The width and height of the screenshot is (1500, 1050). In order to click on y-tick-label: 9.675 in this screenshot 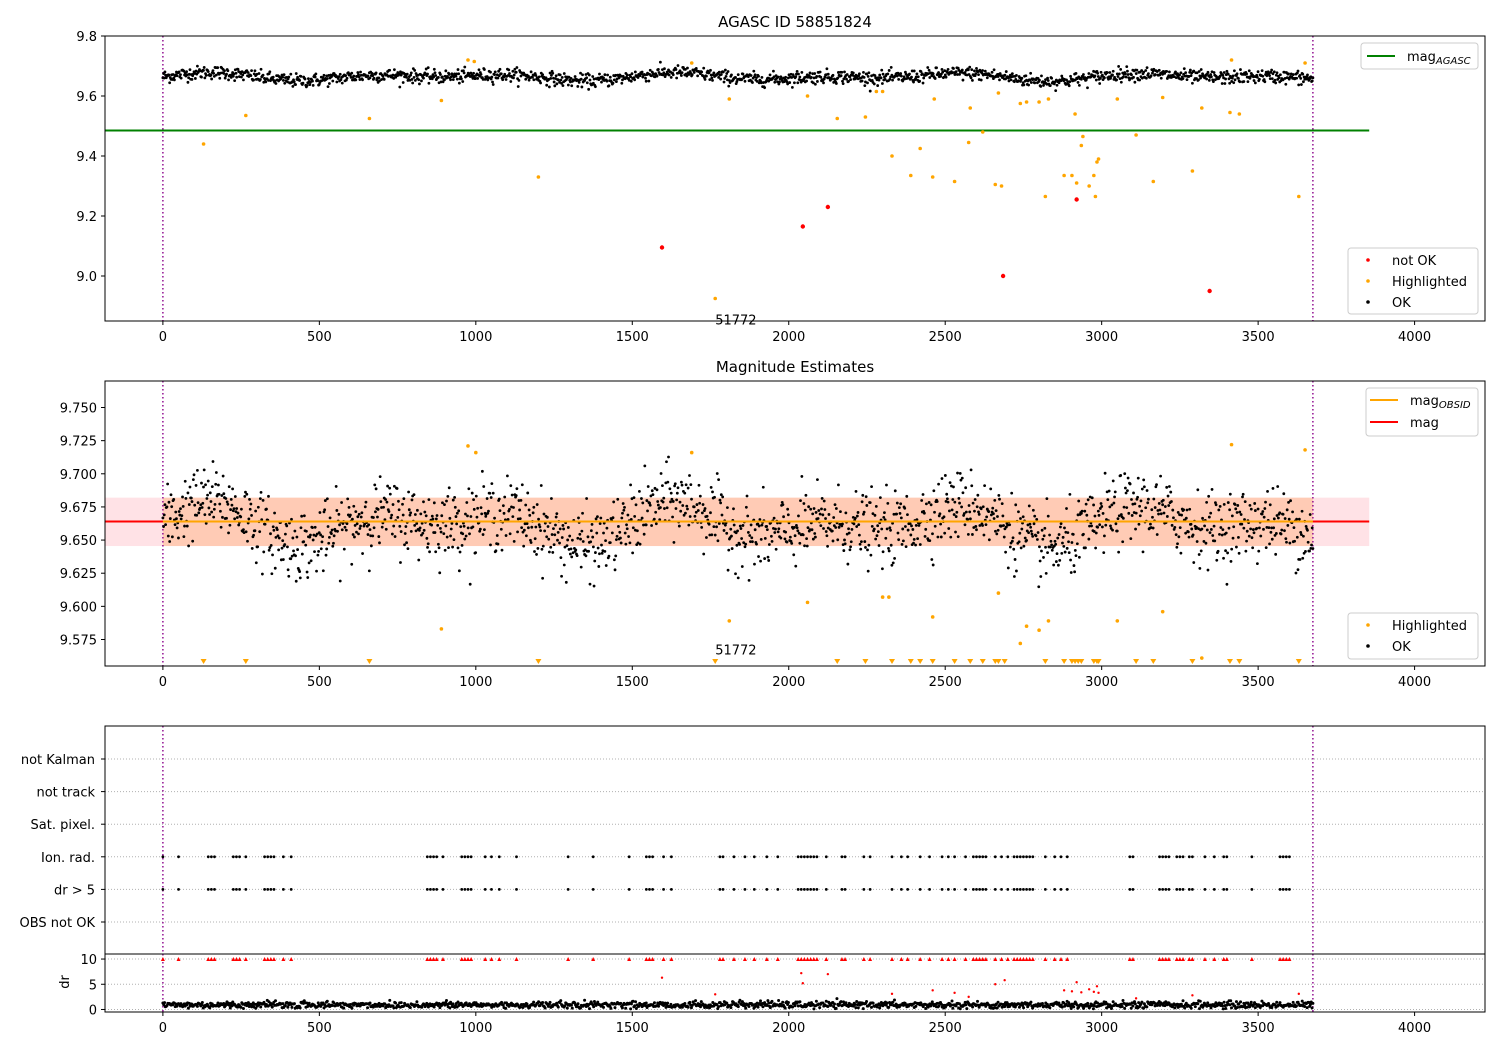, I will do `click(78, 508)`.